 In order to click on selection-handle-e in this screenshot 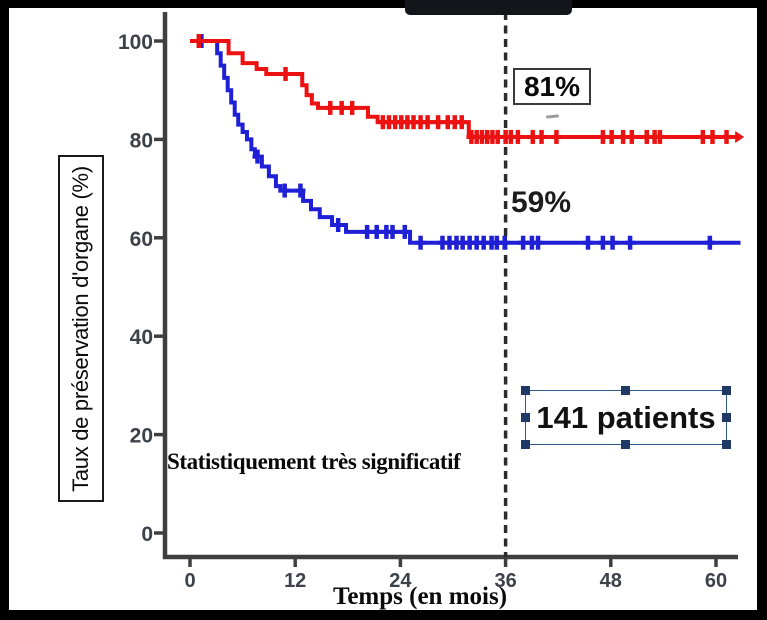, I will do `click(726, 417)`.